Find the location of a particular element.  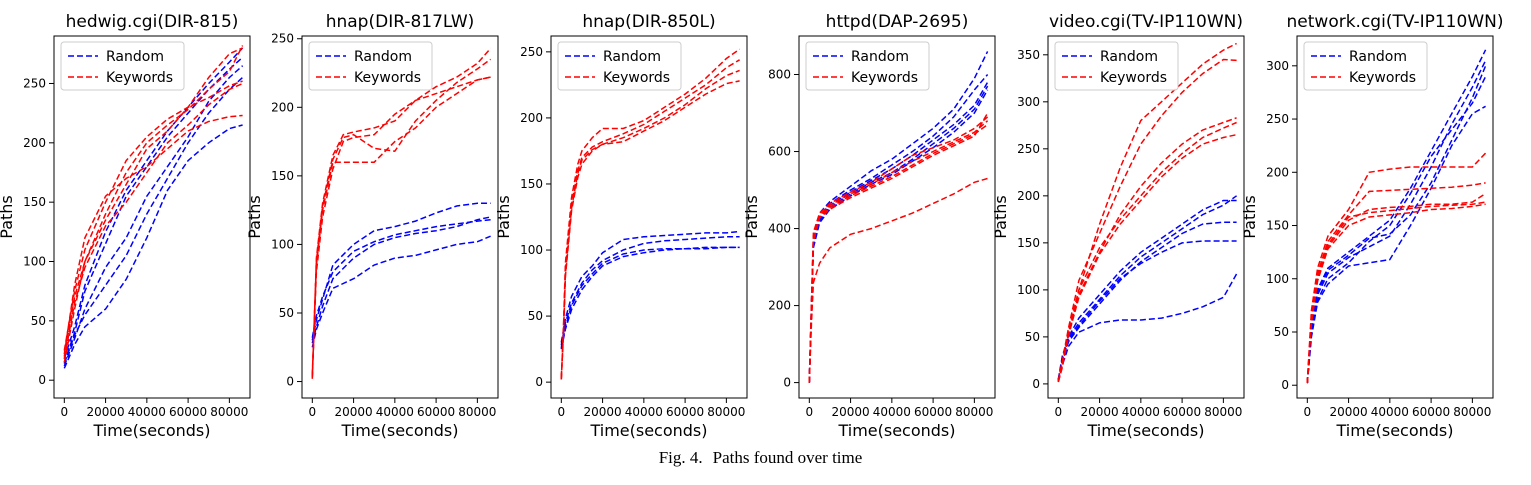

caption-text: Paths found over time is located at coordinates (787, 457).